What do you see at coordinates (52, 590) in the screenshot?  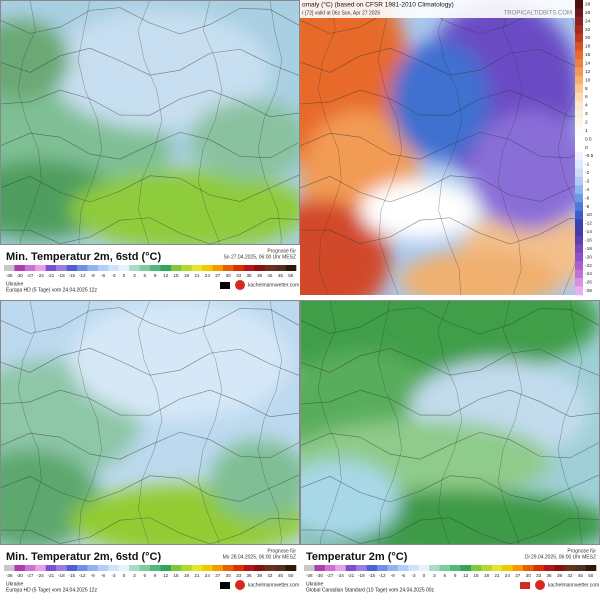 I see `model-label: Europa HD (5 Tage) vom 24.04.2025 12z` at bounding box center [52, 590].